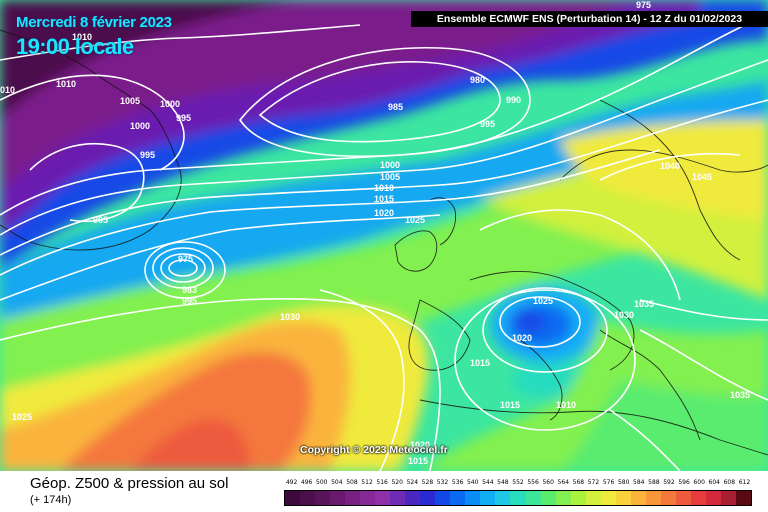 The height and width of the screenshot is (512, 768). I want to click on color-scale-label: 544, so click(488, 482).